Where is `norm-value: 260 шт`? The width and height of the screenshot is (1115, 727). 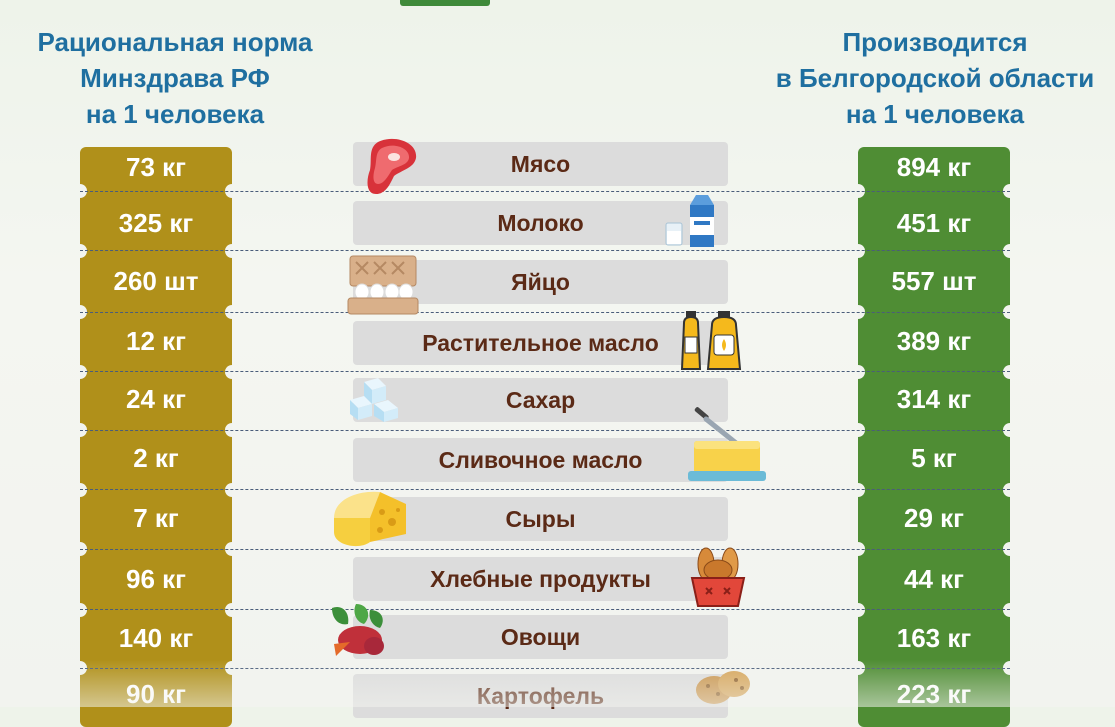
norm-value: 260 шт is located at coordinates (156, 281).